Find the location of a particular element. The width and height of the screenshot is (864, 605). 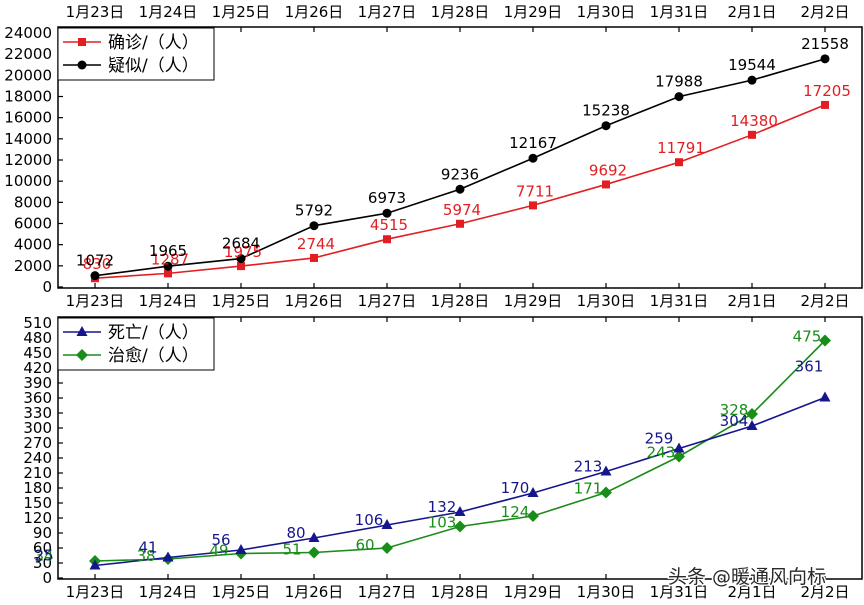

y-tick-label: 20000 is located at coordinates (28, 75).